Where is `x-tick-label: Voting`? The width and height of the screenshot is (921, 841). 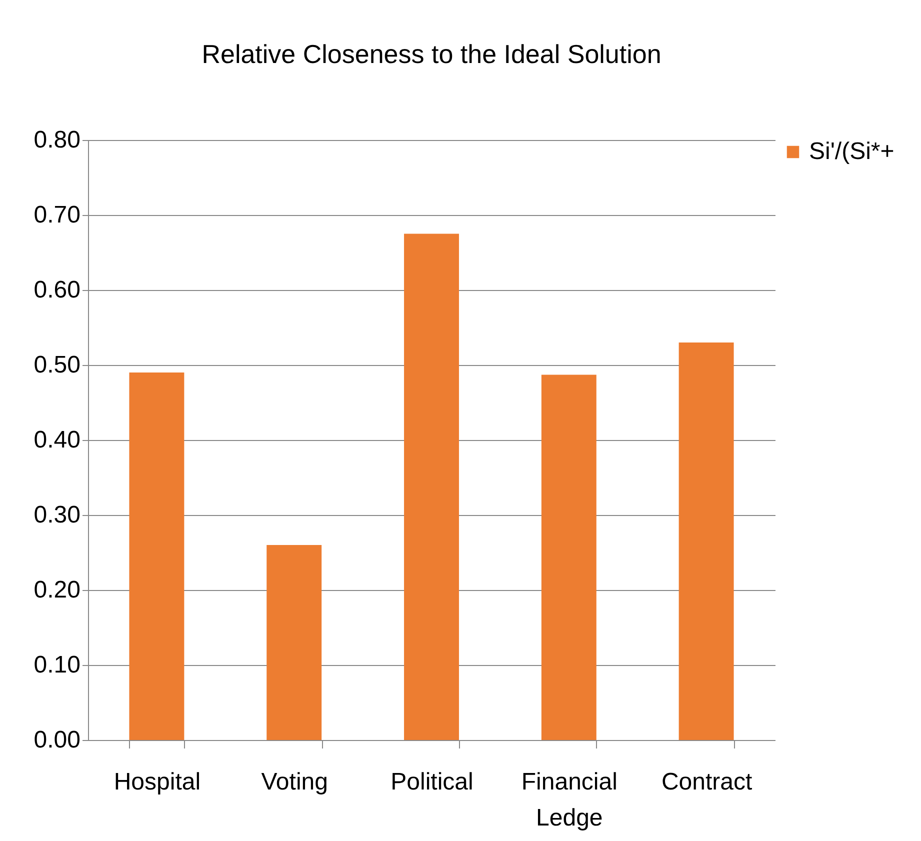 x-tick-label: Voting is located at coordinates (294, 782).